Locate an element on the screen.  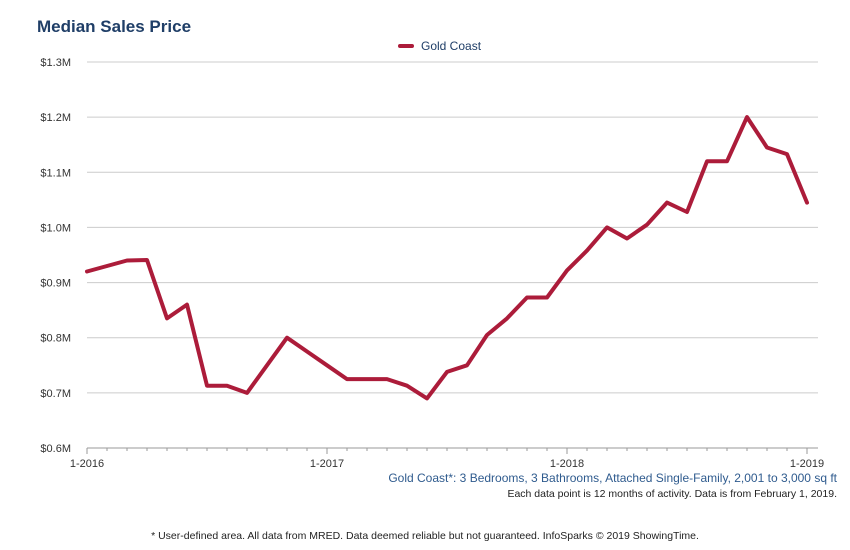
y-tick-label: $1.1M is located at coordinates (55, 173).